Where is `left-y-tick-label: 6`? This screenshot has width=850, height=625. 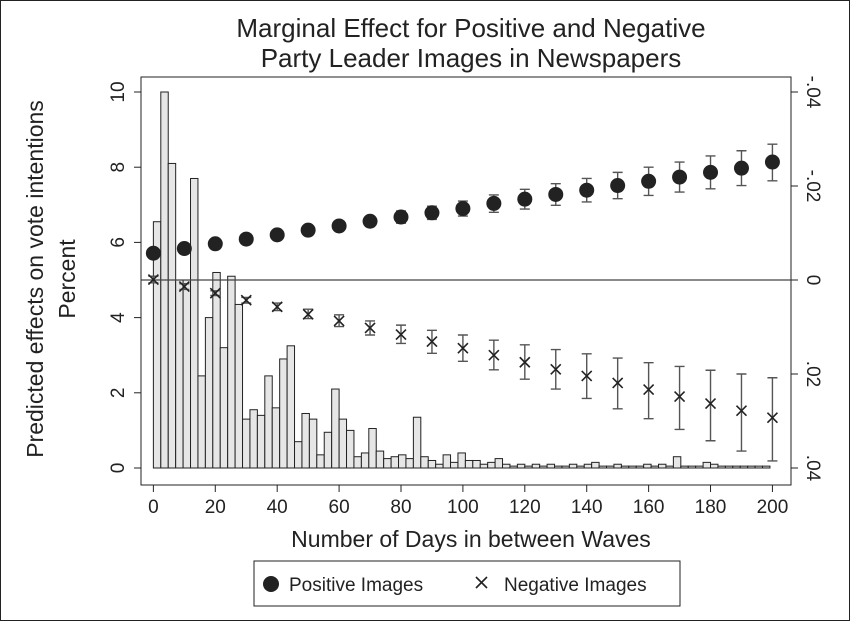 left-y-tick-label: 6 is located at coordinates (118, 242).